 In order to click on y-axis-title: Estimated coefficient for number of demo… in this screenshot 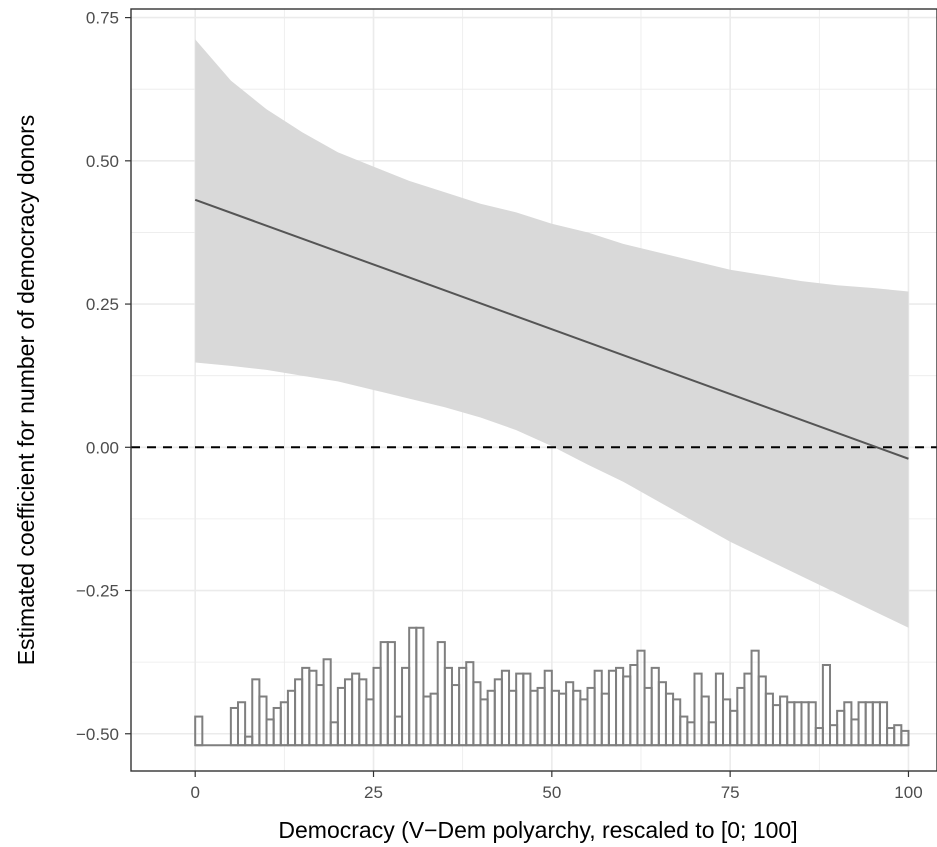, I will do `click(26, 390)`.